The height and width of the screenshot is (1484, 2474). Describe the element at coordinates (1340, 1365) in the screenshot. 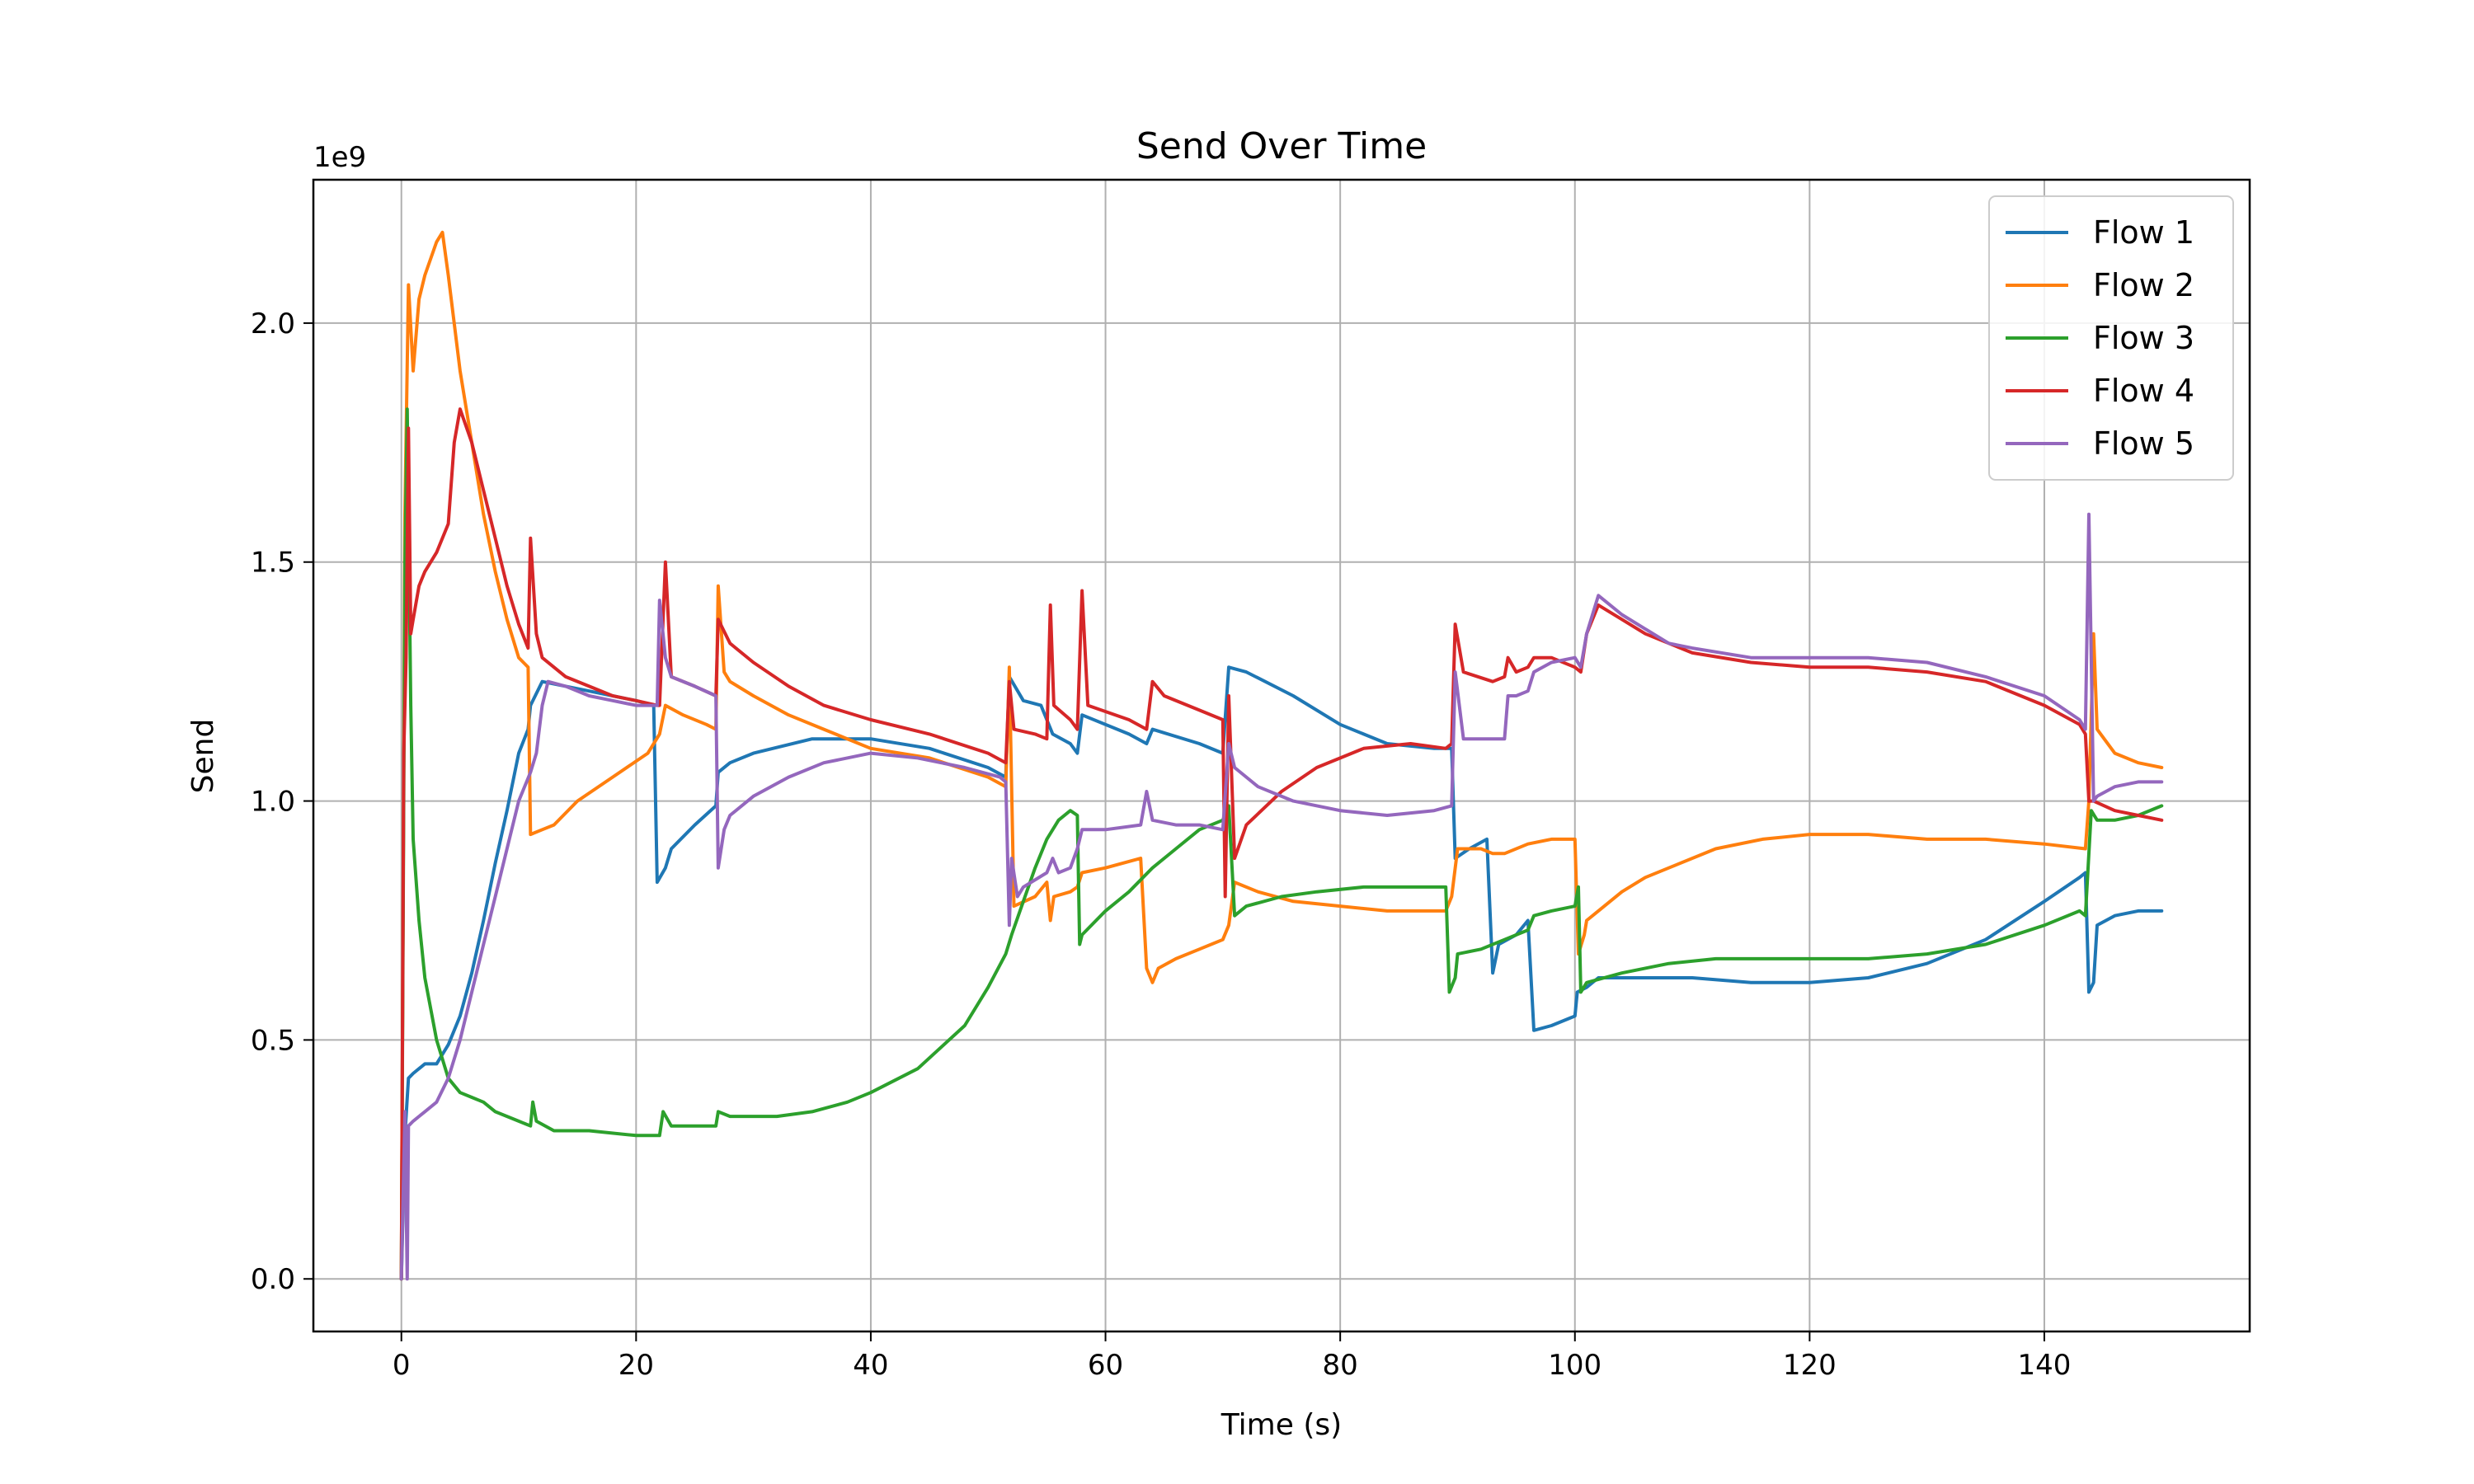

I see `x-tick-label: 80` at that location.